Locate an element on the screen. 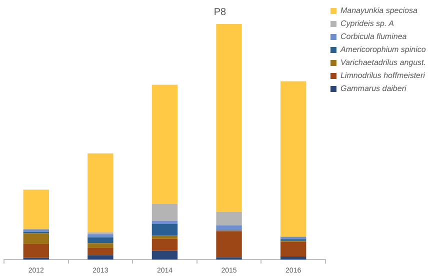  legend-label: Limnodrilus hoffmeisteri is located at coordinates (383, 75).